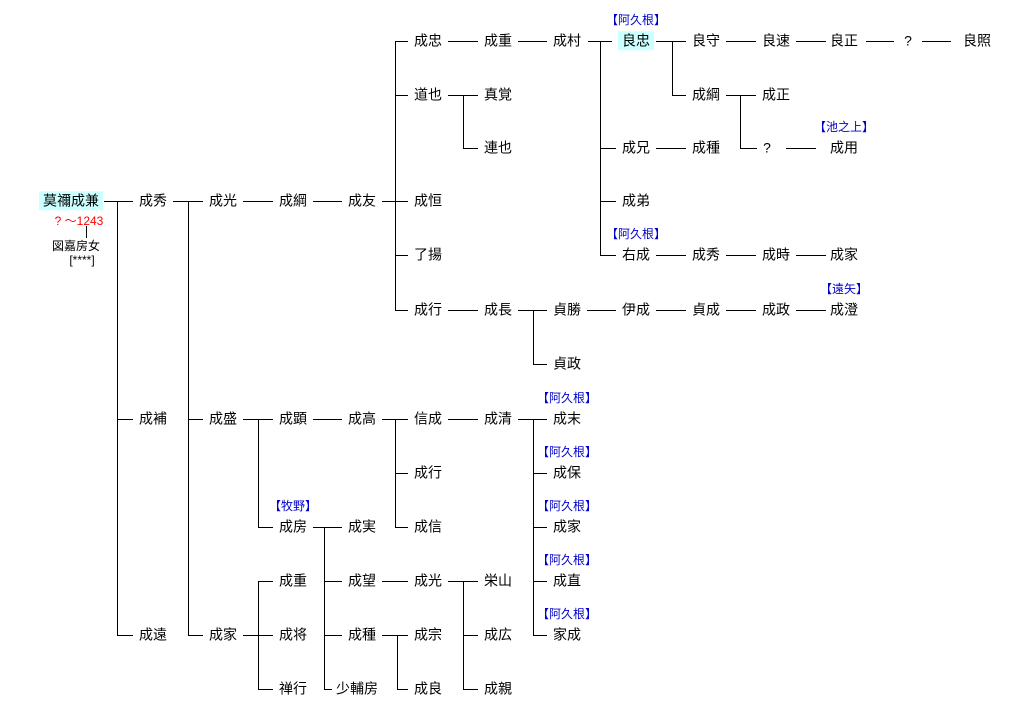  What do you see at coordinates (293, 634) in the screenshot?
I see `person-node: 成将` at bounding box center [293, 634].